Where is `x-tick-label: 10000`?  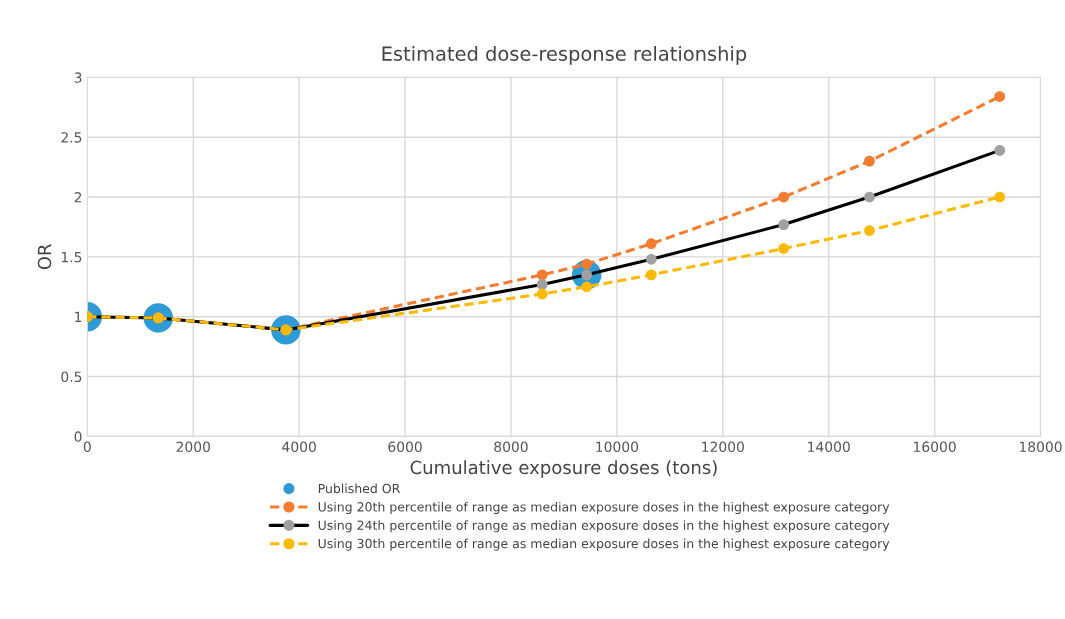 x-tick-label: 10000 is located at coordinates (617, 447).